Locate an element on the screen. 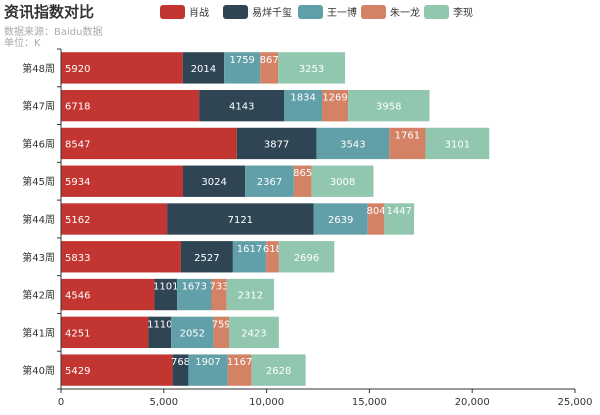  bar-value-label: 3101 is located at coordinates (457, 144).